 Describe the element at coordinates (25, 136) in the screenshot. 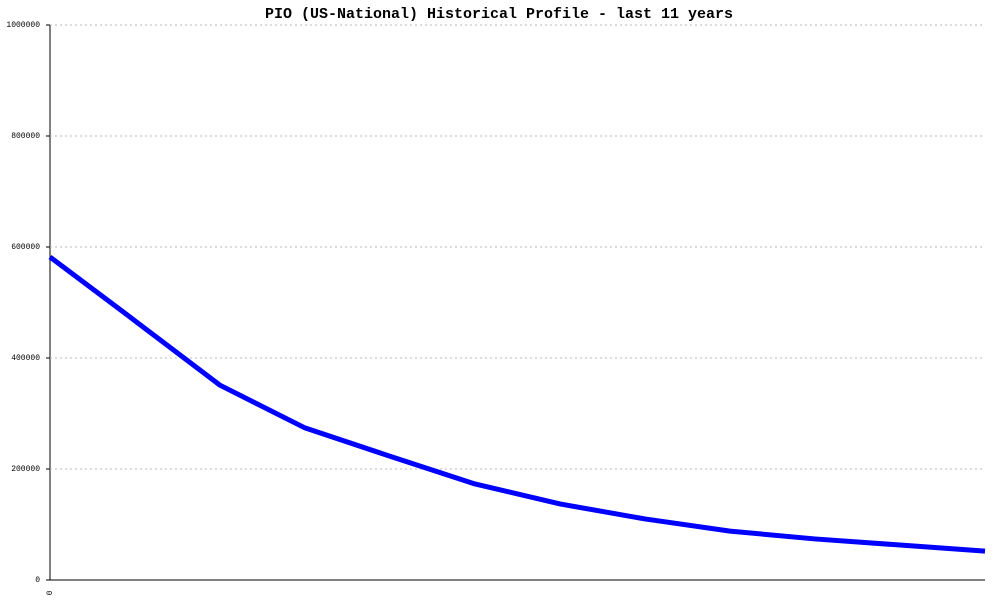

I see `y-tick-label: 800000` at that location.